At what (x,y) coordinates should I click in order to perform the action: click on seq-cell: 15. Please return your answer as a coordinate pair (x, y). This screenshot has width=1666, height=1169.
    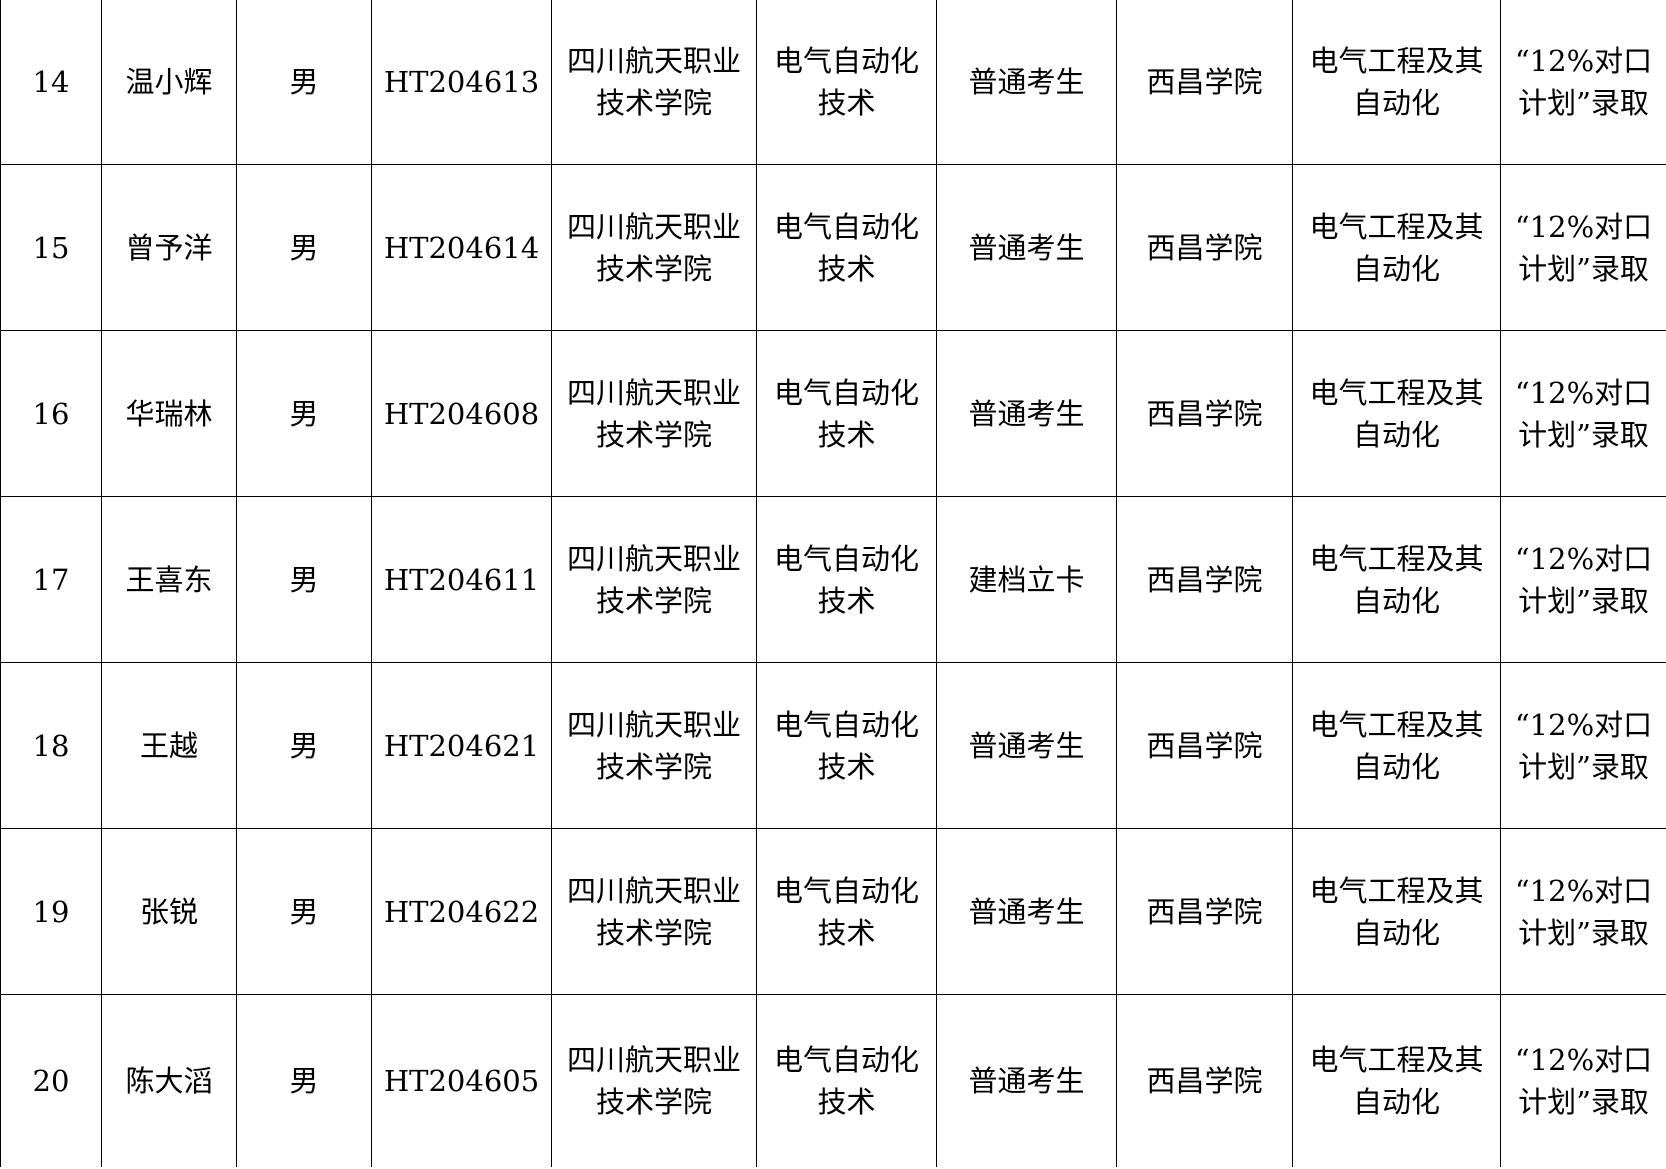
    Looking at the image, I should click on (51, 247).